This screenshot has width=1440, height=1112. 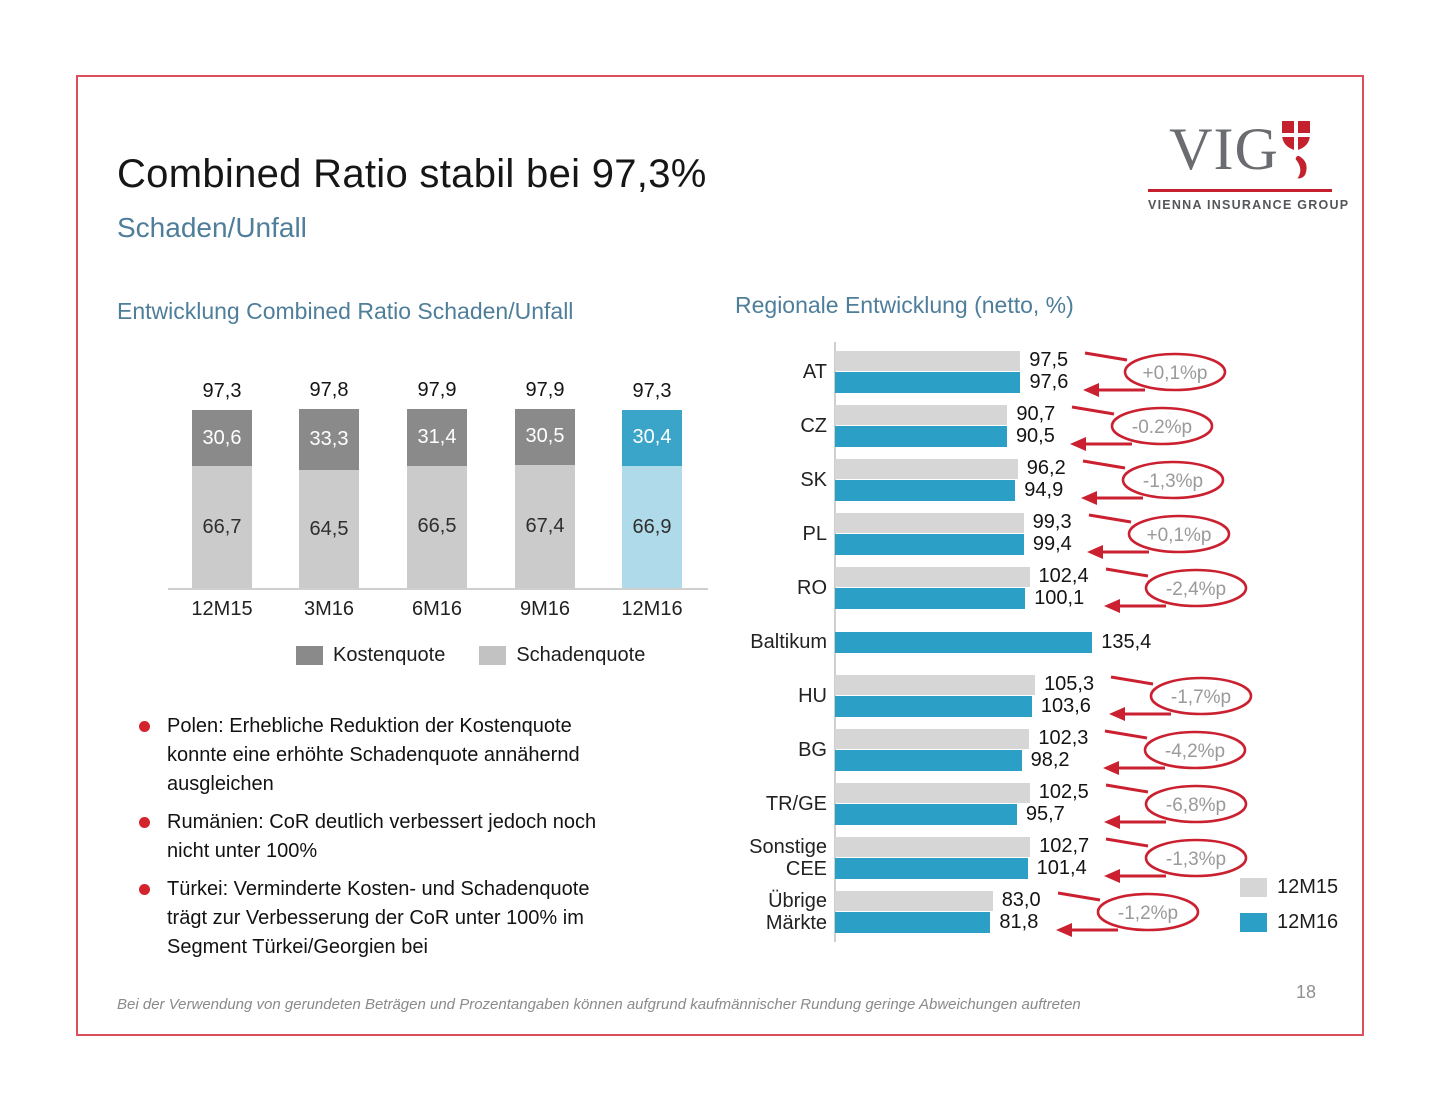 What do you see at coordinates (797, 901) in the screenshot?
I see `region-label-line: Übrige` at bounding box center [797, 901].